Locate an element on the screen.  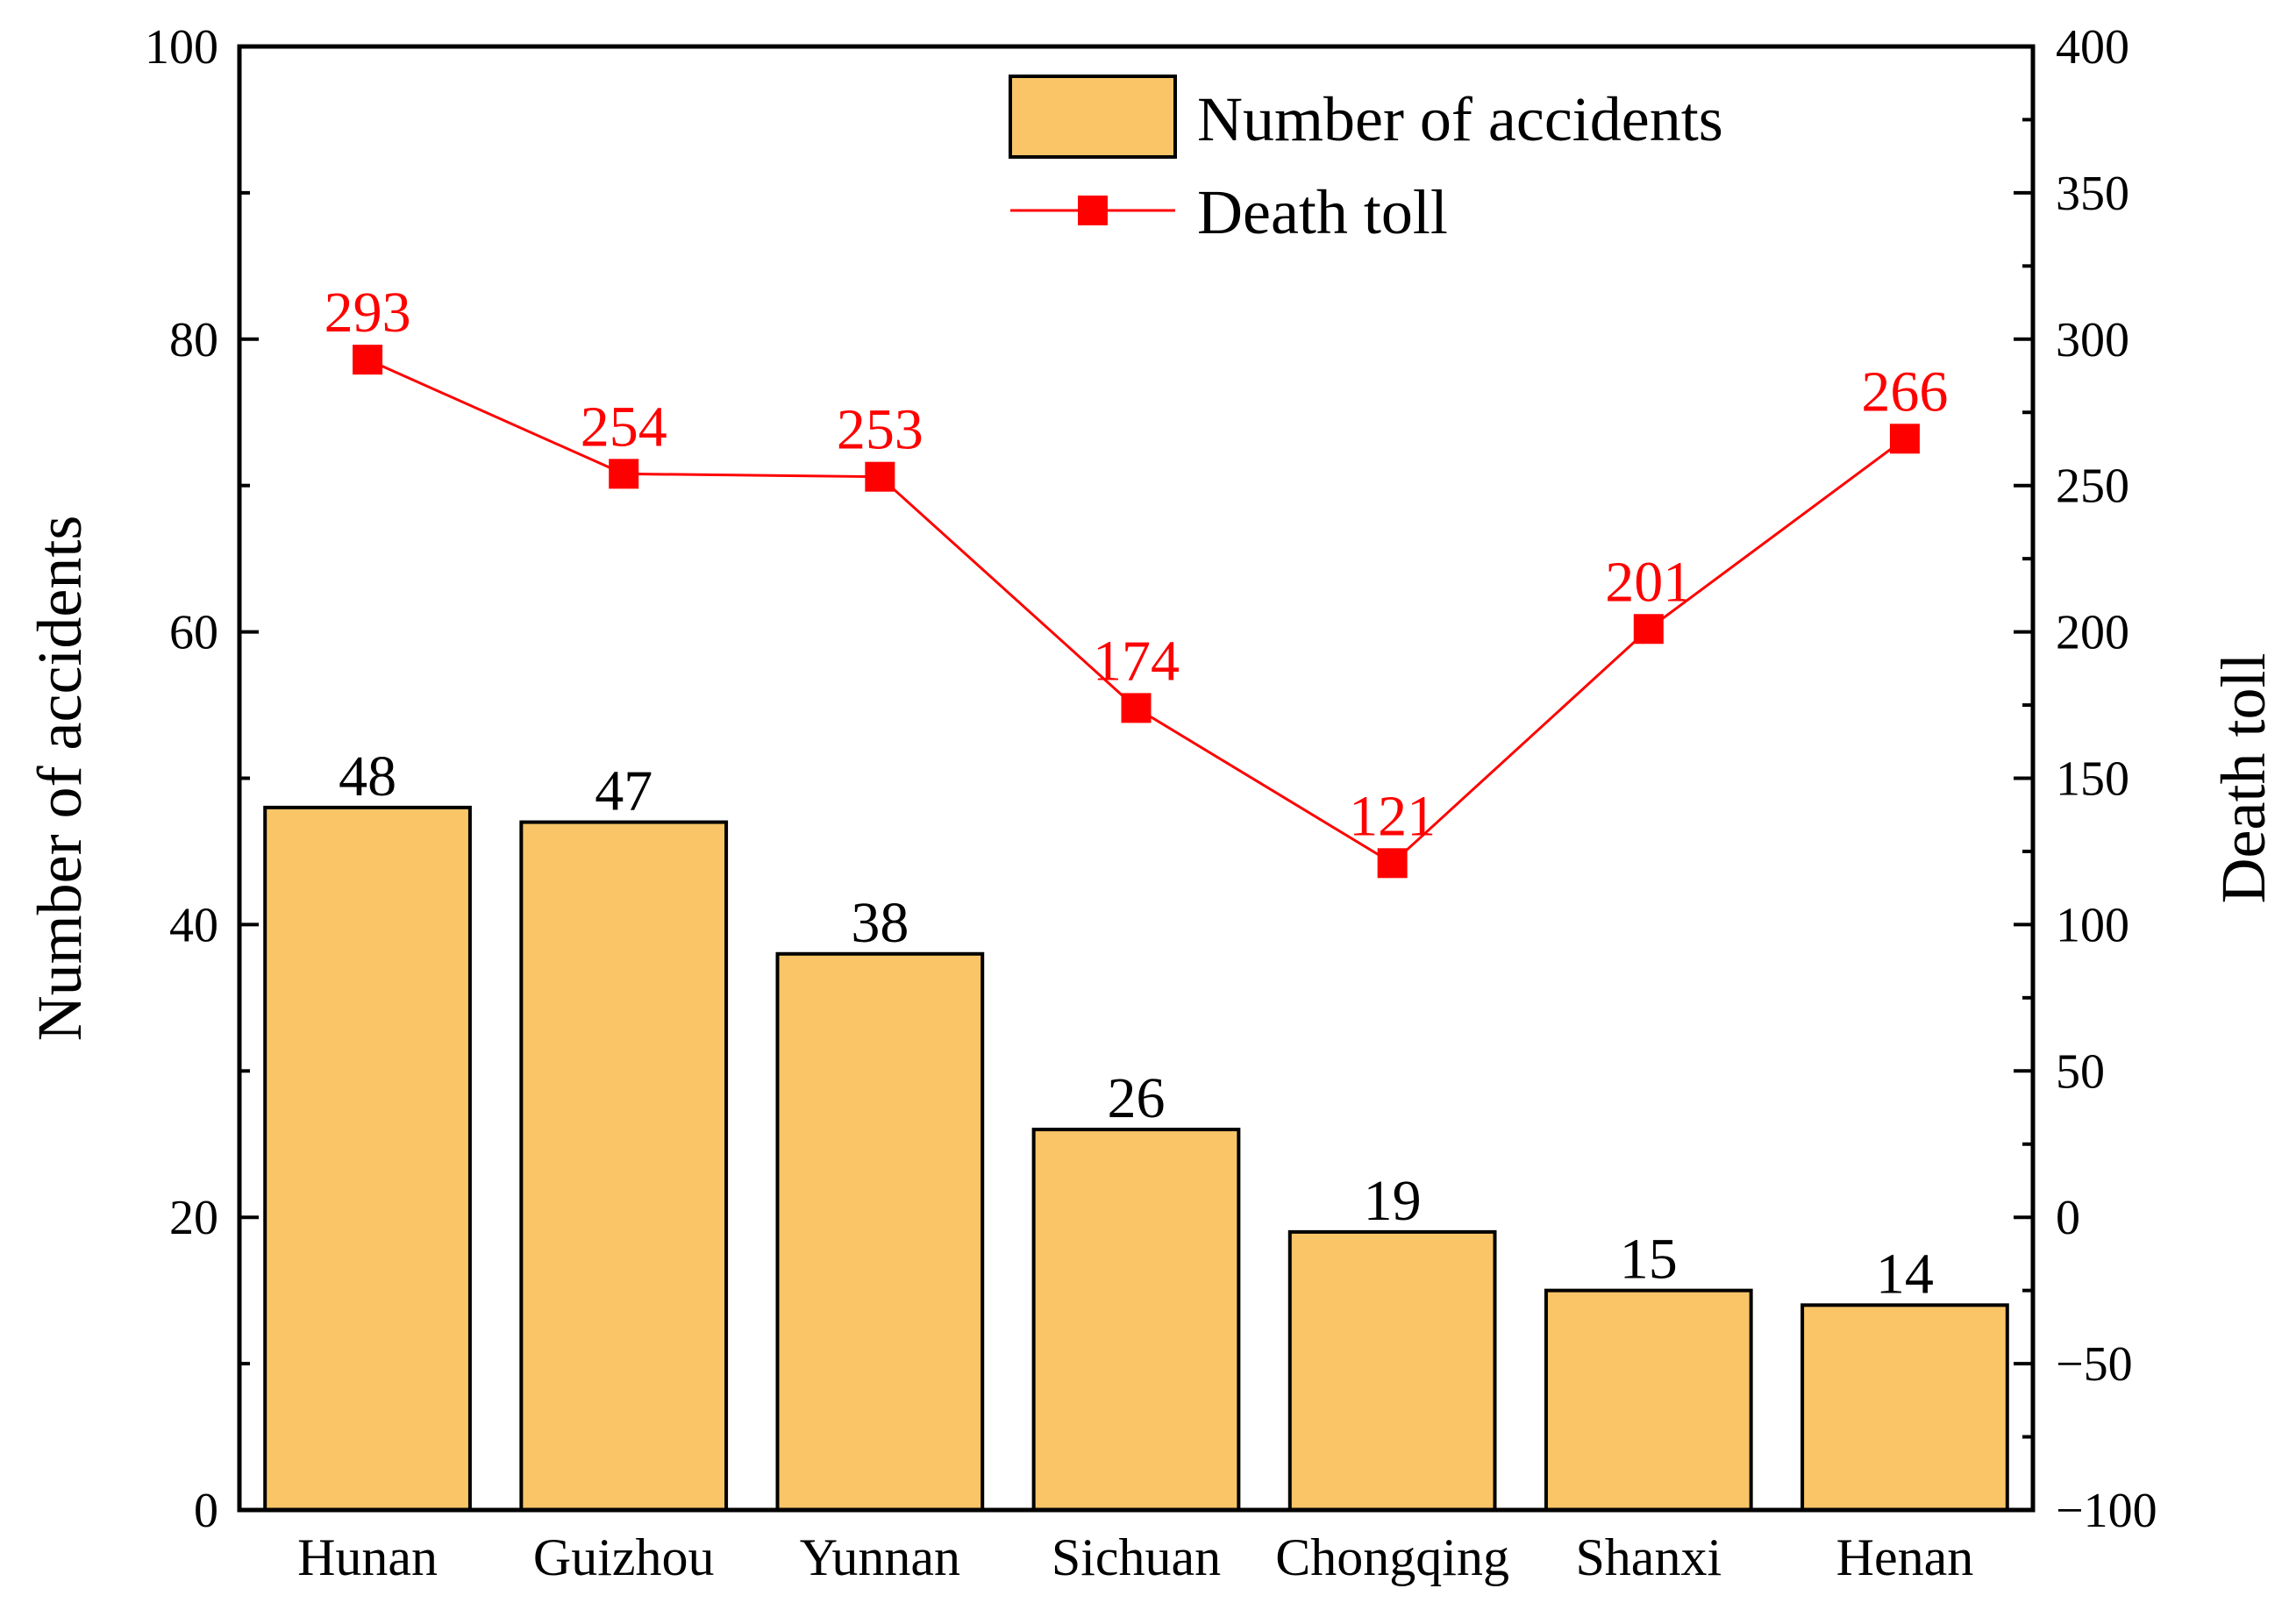
y-right-tick-label: 0 is located at coordinates (2068, 1218).